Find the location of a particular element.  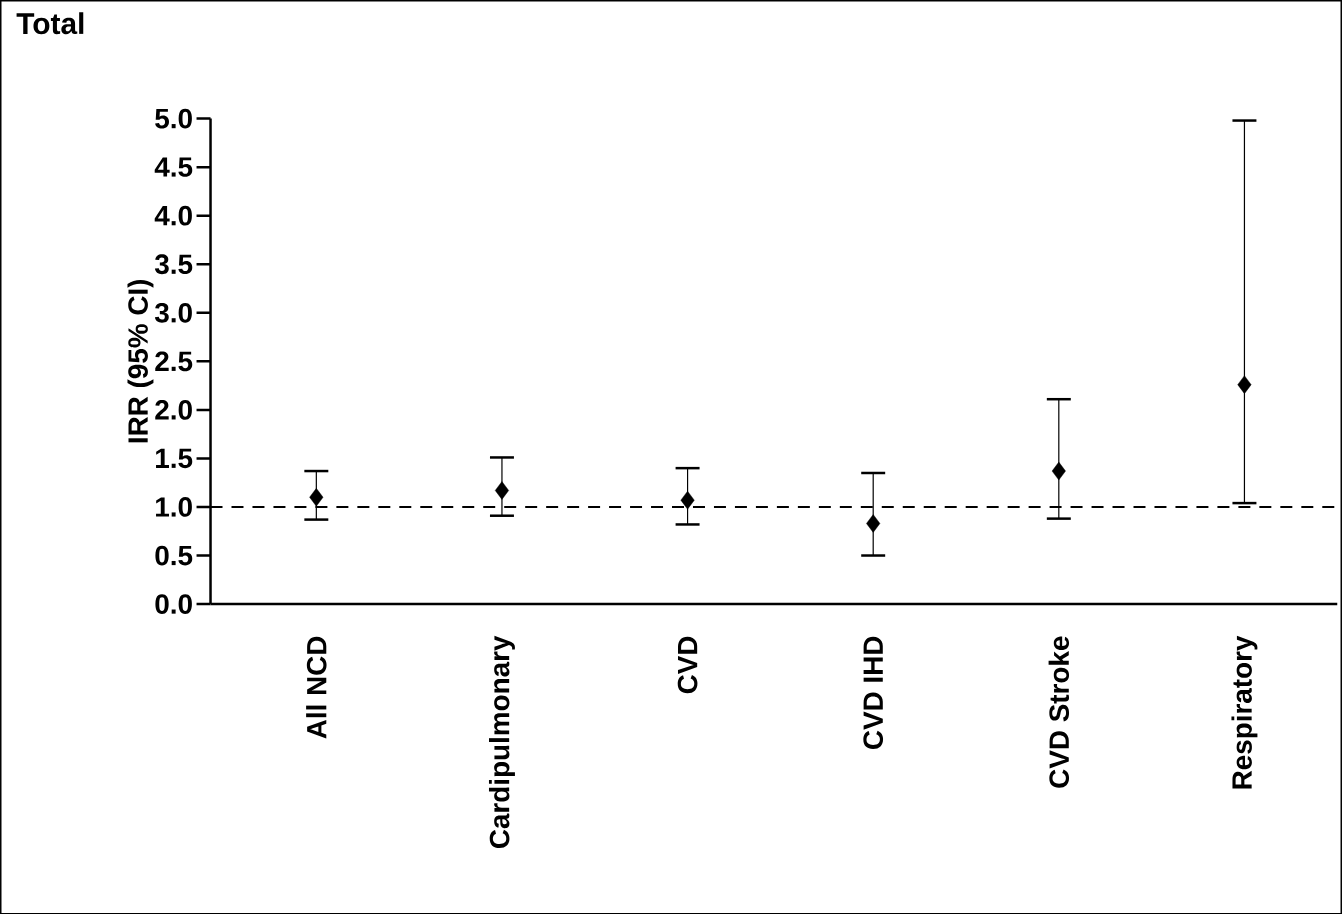

y-tick-label: 3.5 is located at coordinates (173, 264).